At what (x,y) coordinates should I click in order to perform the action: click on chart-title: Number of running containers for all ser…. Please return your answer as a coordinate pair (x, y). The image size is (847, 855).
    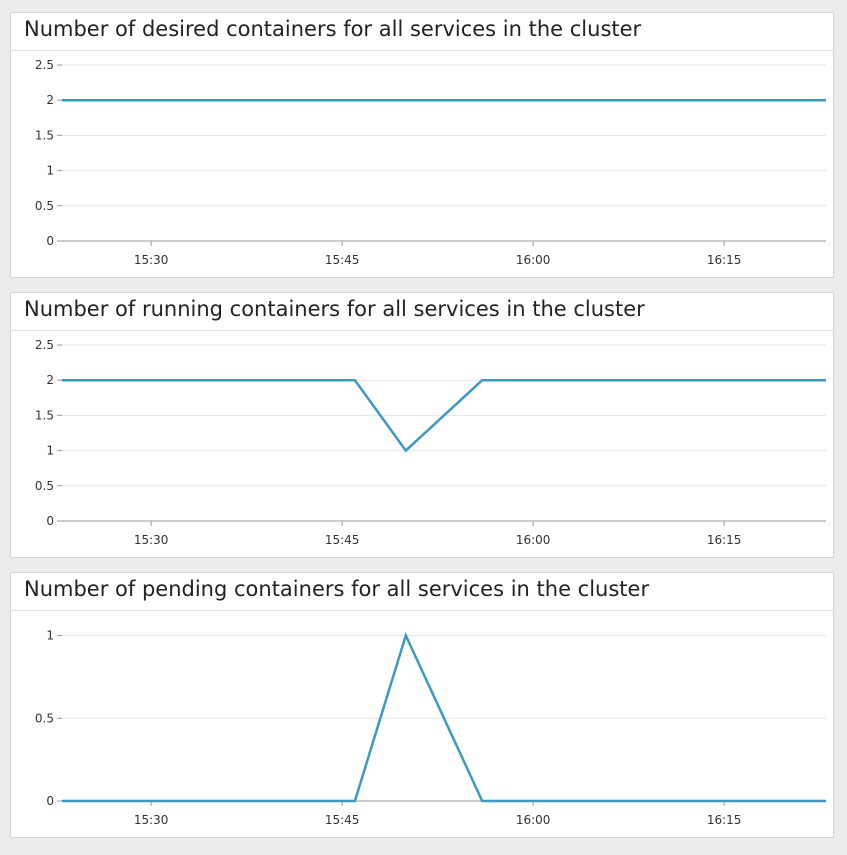
    Looking at the image, I should click on (334, 309).